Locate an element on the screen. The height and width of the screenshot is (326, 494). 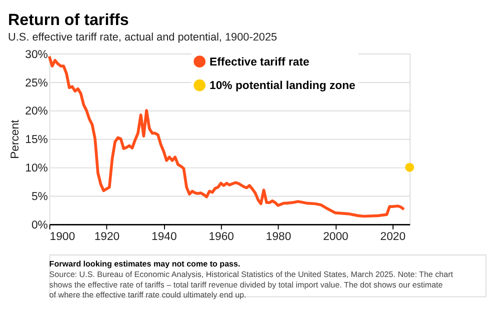
x-tick-label: 1900 is located at coordinates (63, 236).